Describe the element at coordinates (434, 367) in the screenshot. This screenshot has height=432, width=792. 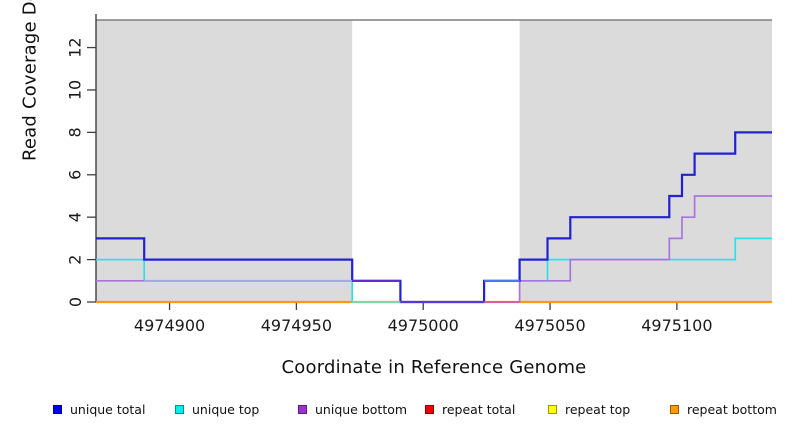
I see `x-axis-title: Coordinate in Reference Genome` at that location.